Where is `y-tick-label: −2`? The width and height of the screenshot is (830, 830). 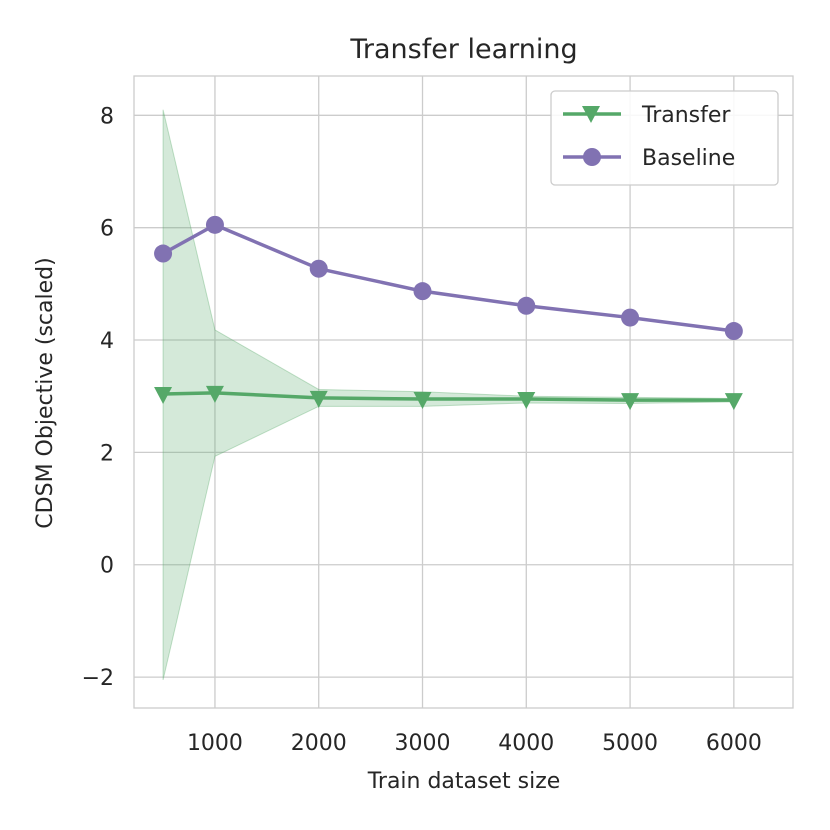 y-tick-label: −2 is located at coordinates (98, 678).